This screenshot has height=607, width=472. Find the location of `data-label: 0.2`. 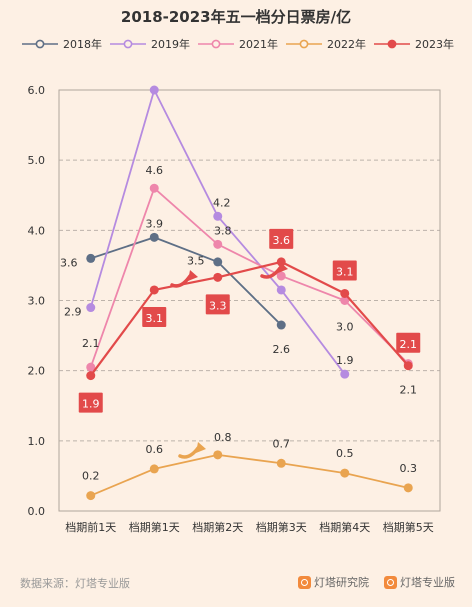

data-label: 0.2 is located at coordinates (91, 476).